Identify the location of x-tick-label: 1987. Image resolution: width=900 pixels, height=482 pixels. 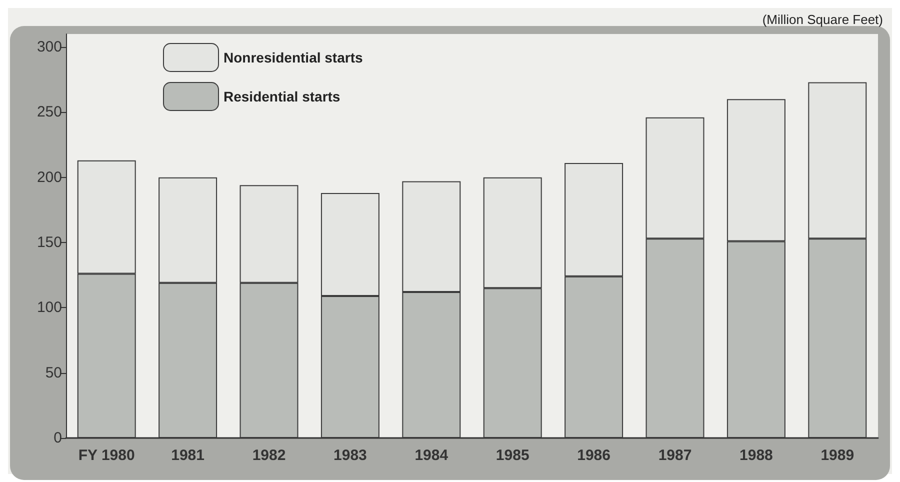
(675, 455).